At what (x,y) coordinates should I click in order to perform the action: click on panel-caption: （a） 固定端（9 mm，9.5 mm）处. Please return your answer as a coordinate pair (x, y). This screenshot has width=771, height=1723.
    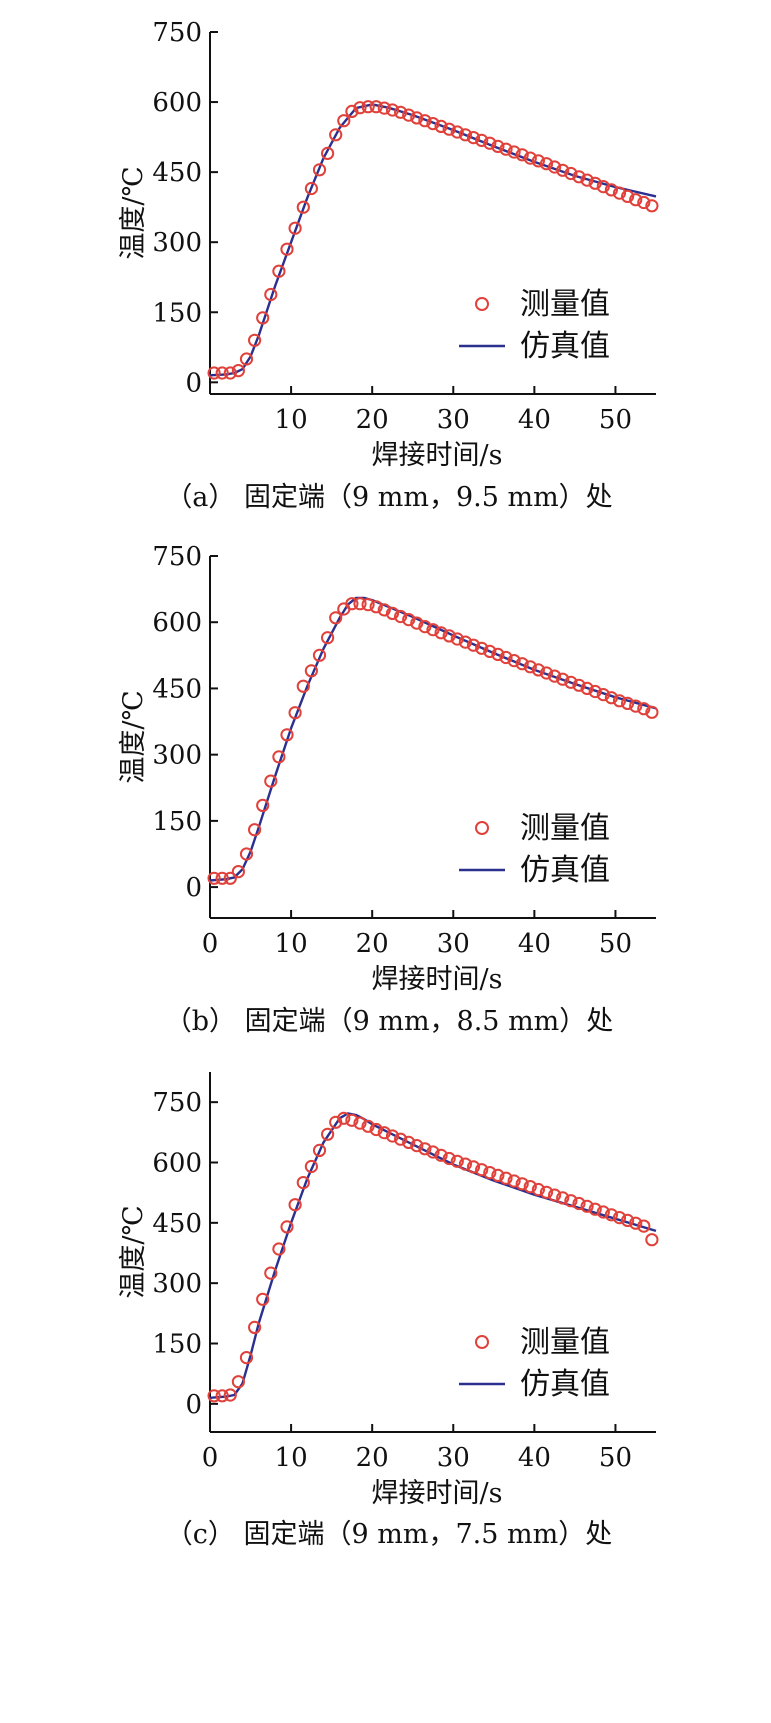
    Looking at the image, I should click on (388, 497).